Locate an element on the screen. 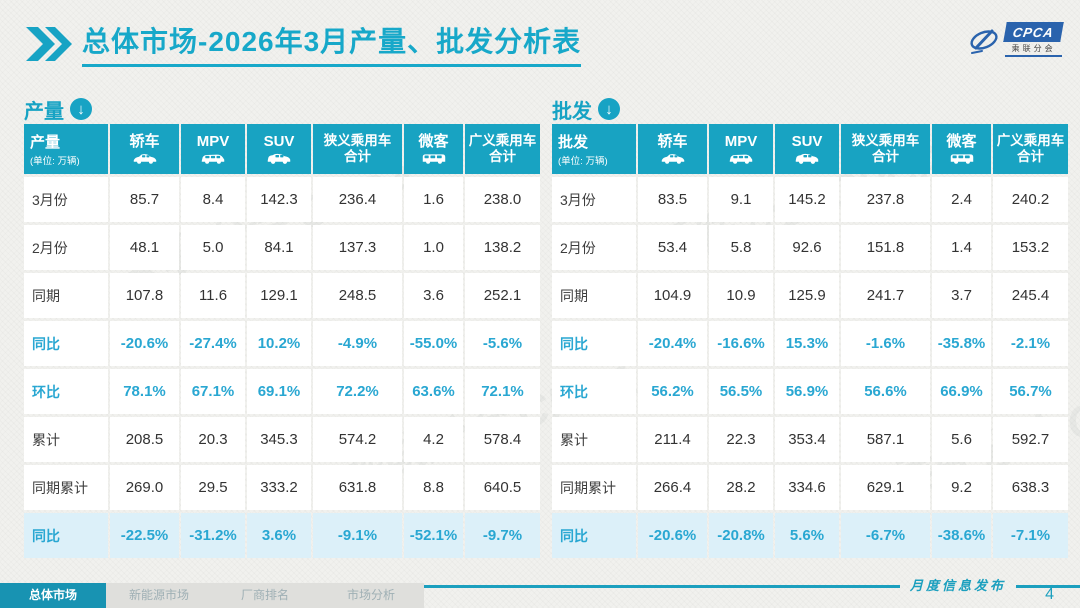  table-cell: -7.1% is located at coordinates (1030, 535).